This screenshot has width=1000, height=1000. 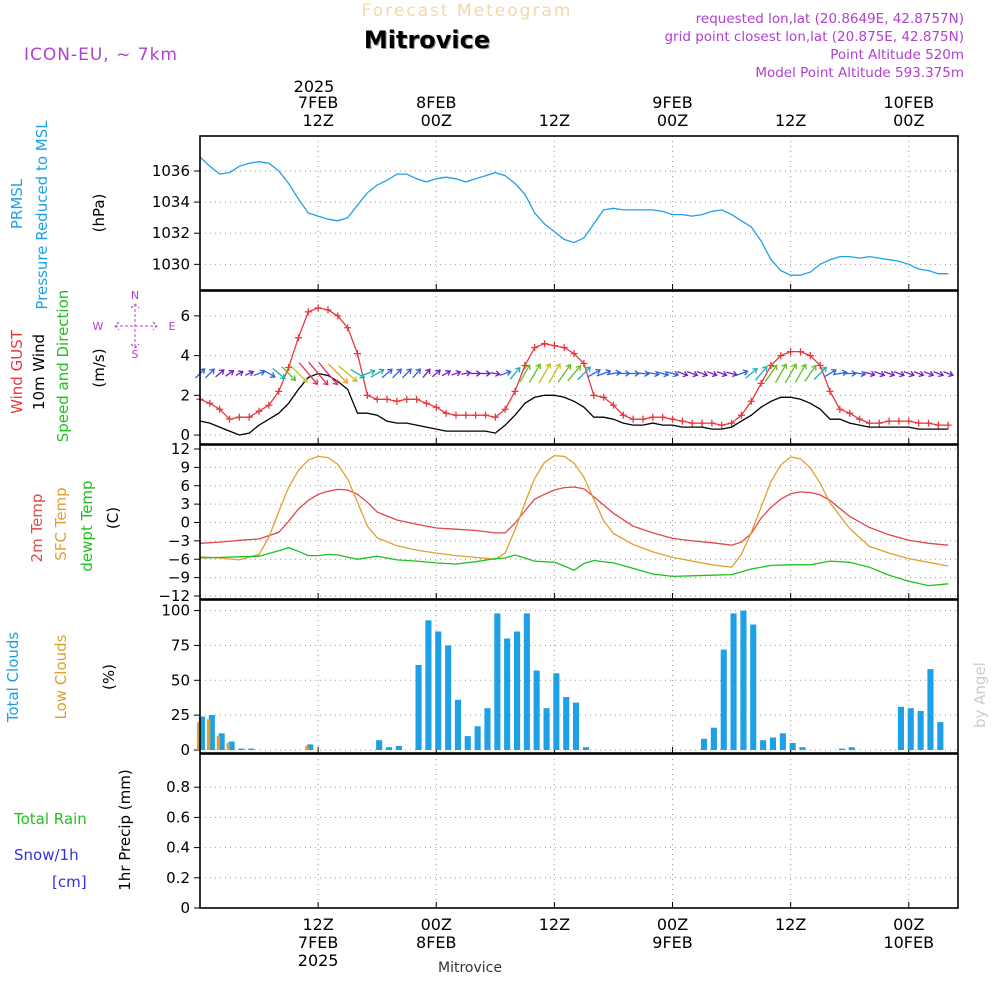 I want to click on panel-background, so click(x=579, y=831).